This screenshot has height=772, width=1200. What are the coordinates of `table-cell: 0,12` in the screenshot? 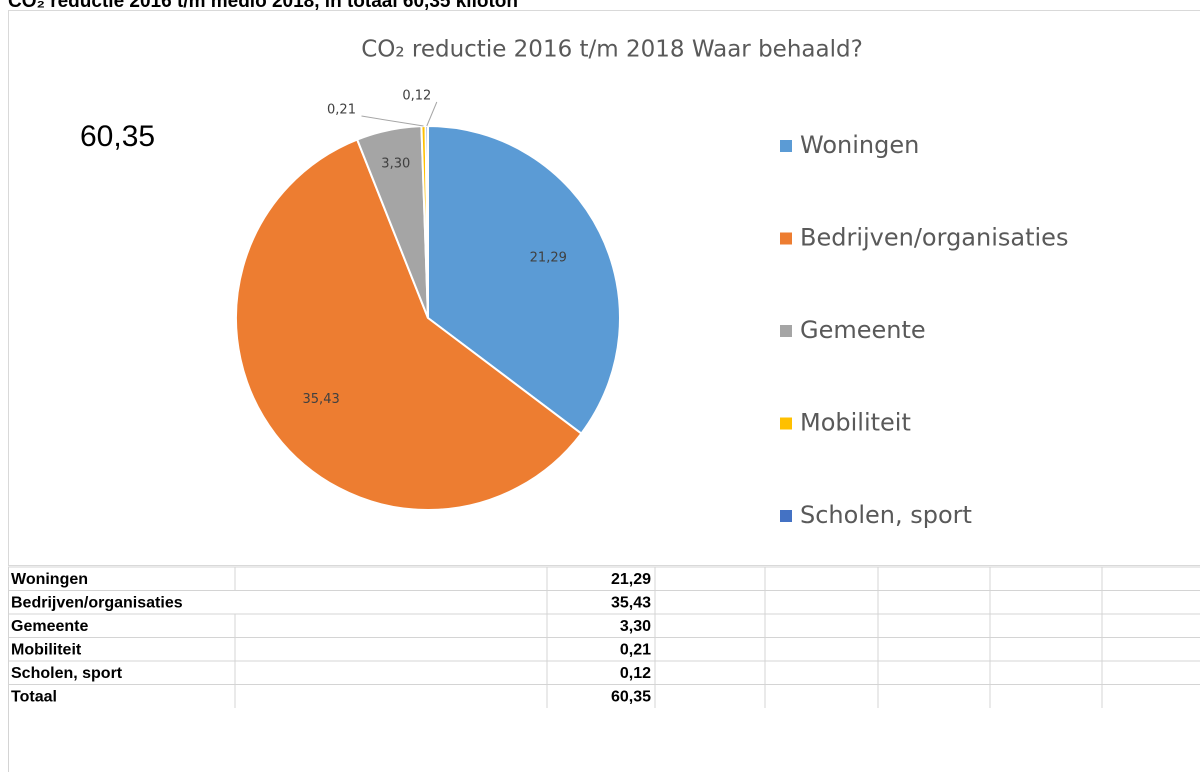 It's located at (635, 673).